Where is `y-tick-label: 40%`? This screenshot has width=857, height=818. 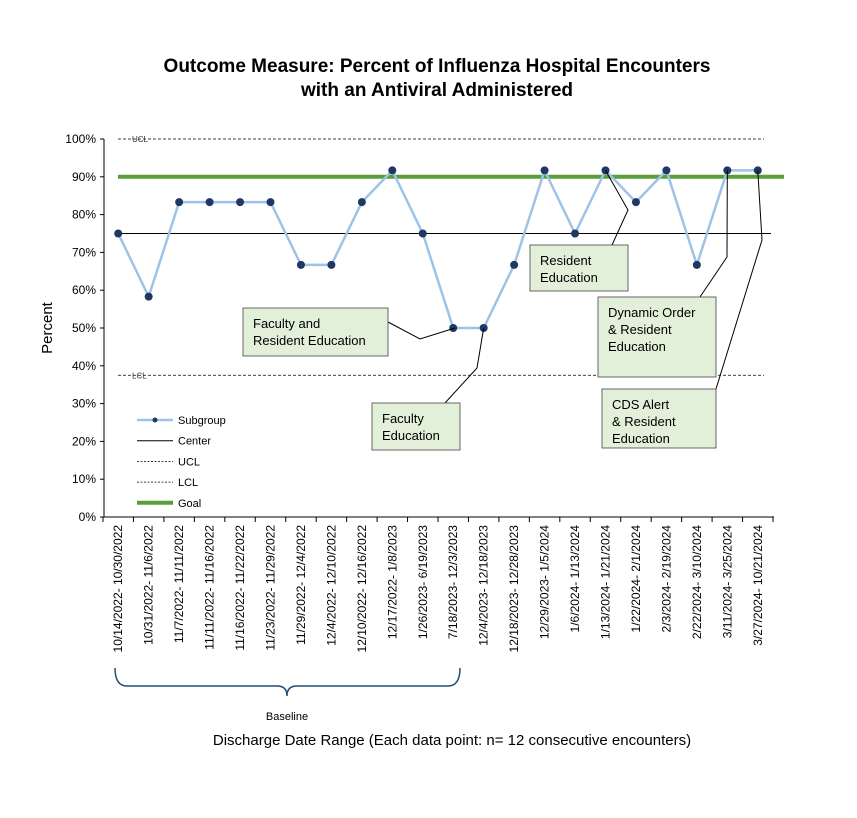
y-tick-label: 40% is located at coordinates (84, 366).